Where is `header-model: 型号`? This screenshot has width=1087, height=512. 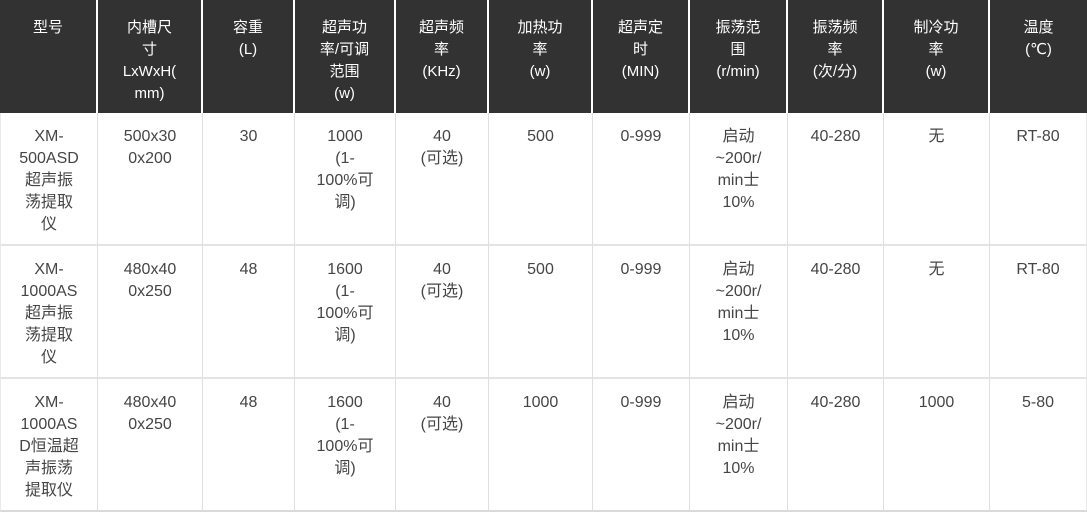 header-model: 型号 is located at coordinates (49, 56).